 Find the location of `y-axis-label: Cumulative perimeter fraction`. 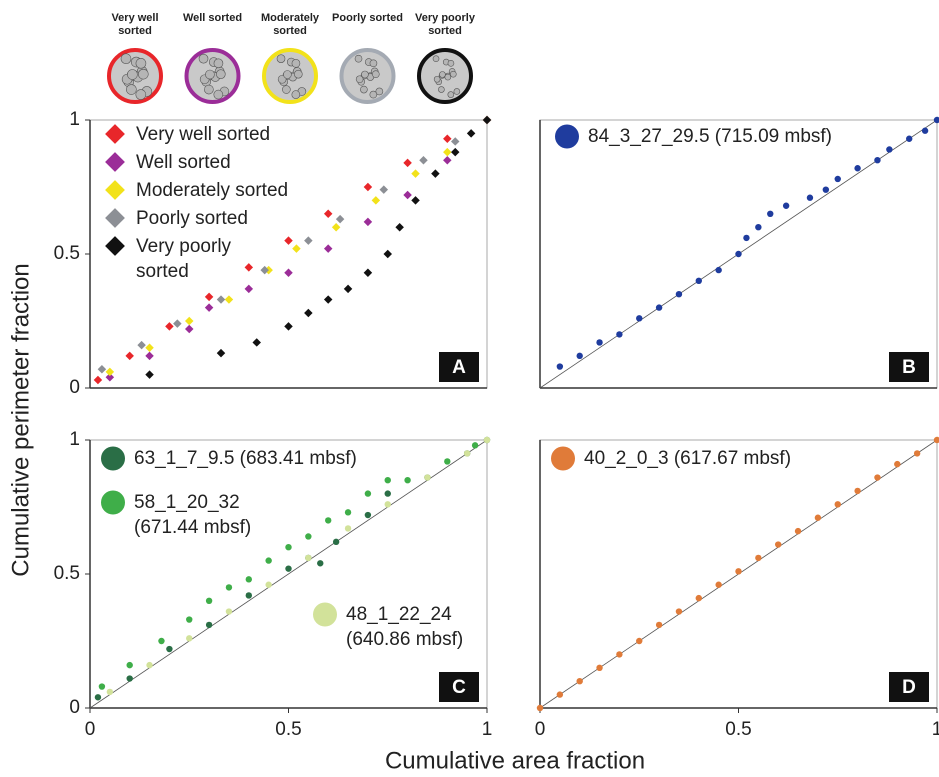

y-axis-label: Cumulative perimeter fraction is located at coordinates (20, 419).